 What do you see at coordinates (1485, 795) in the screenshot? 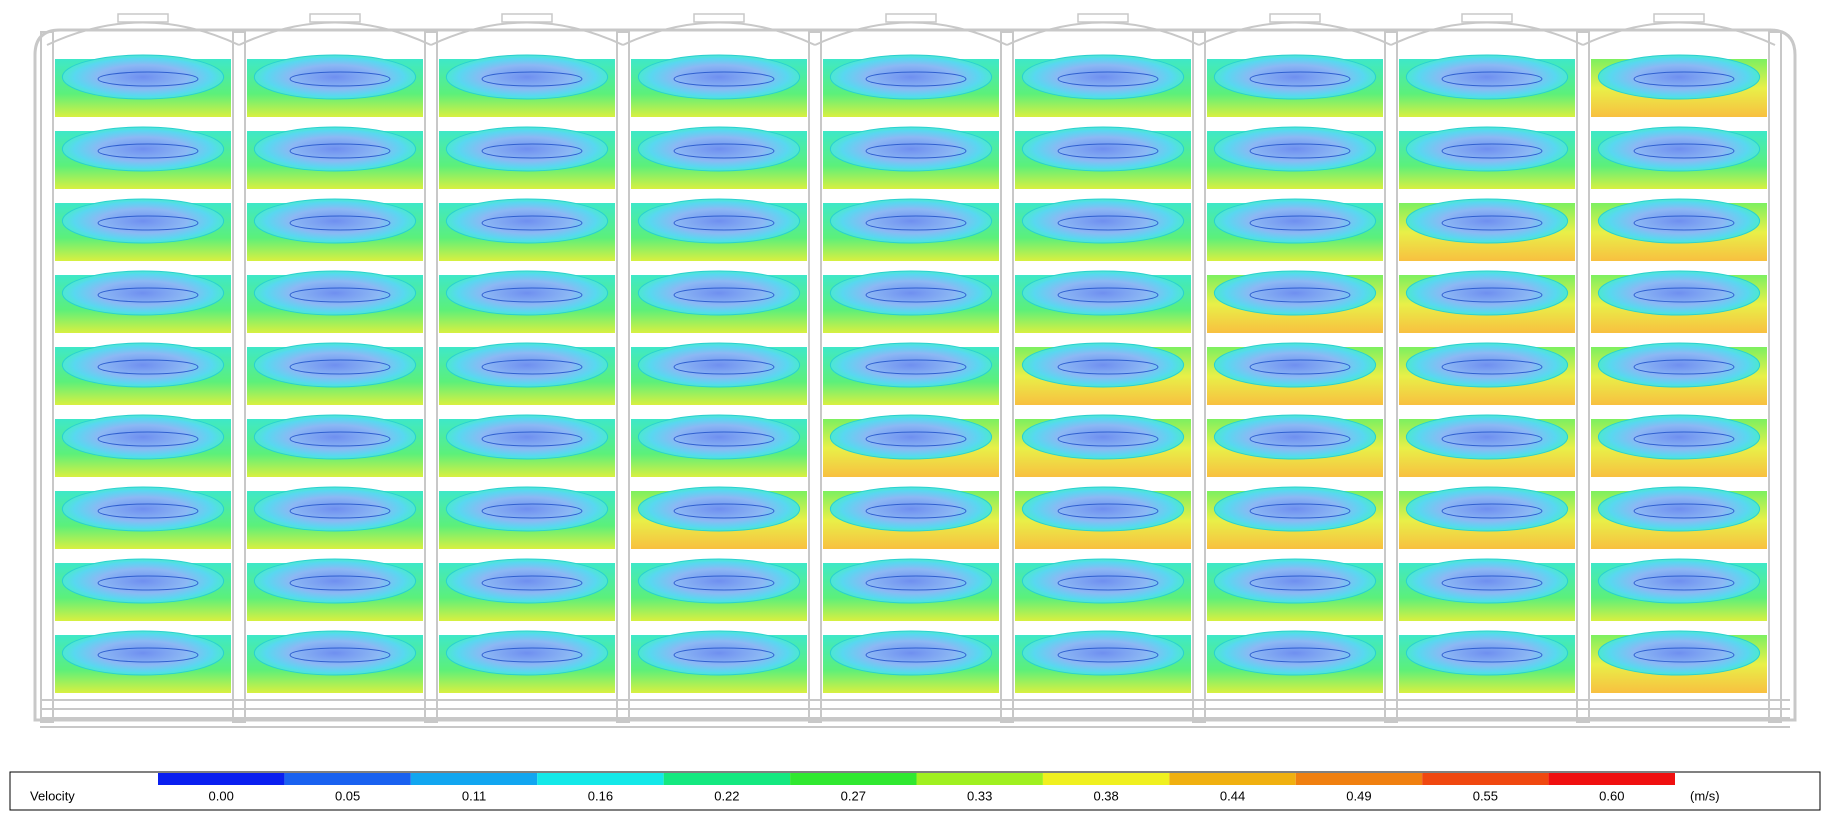
I see `tick-label: 0.55` at bounding box center [1485, 795].